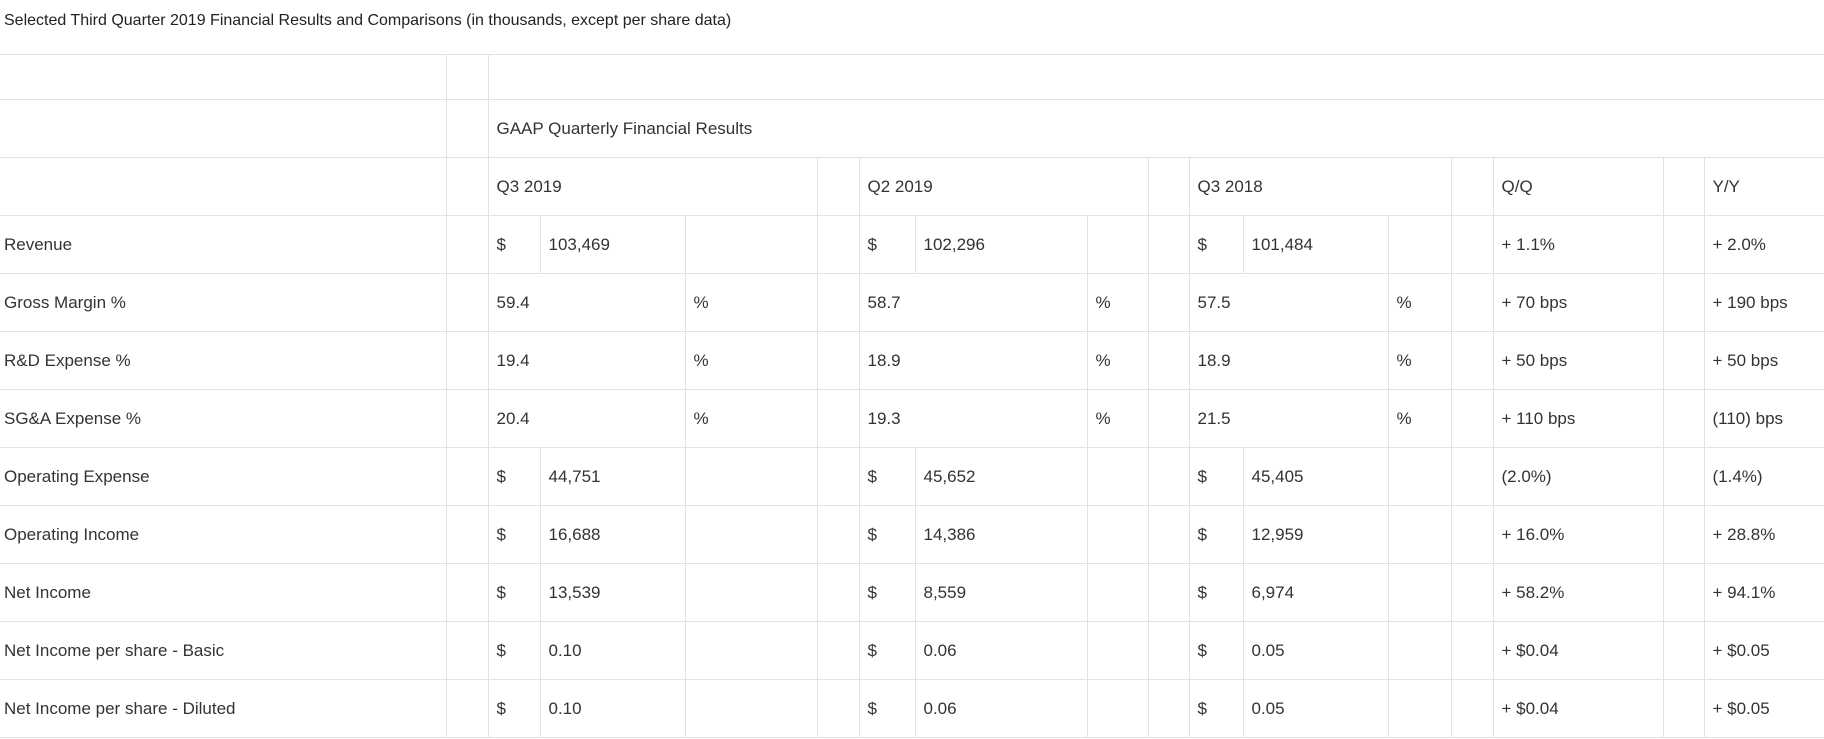  I want to click on change-yy: + 28.8%, so click(1763, 534).